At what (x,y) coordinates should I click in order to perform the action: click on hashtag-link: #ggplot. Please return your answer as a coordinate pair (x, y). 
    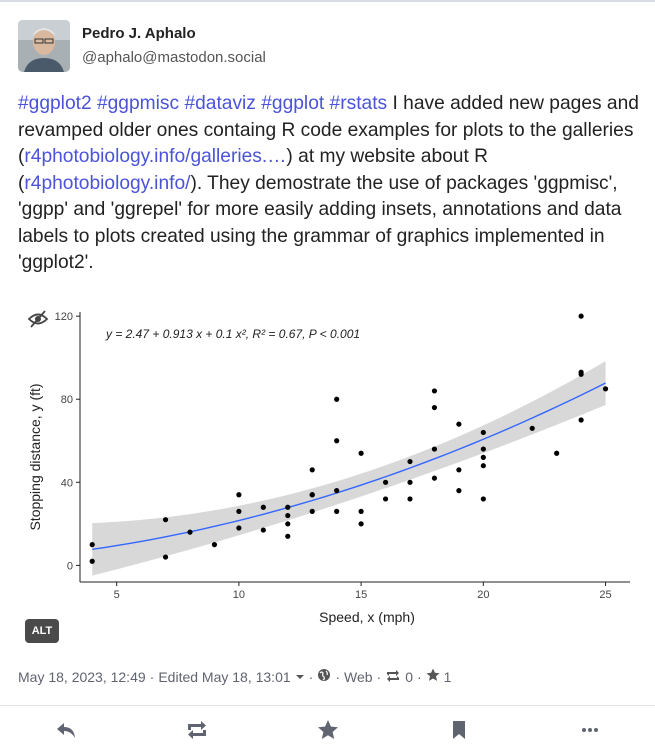
    Looking at the image, I should click on (293, 103).